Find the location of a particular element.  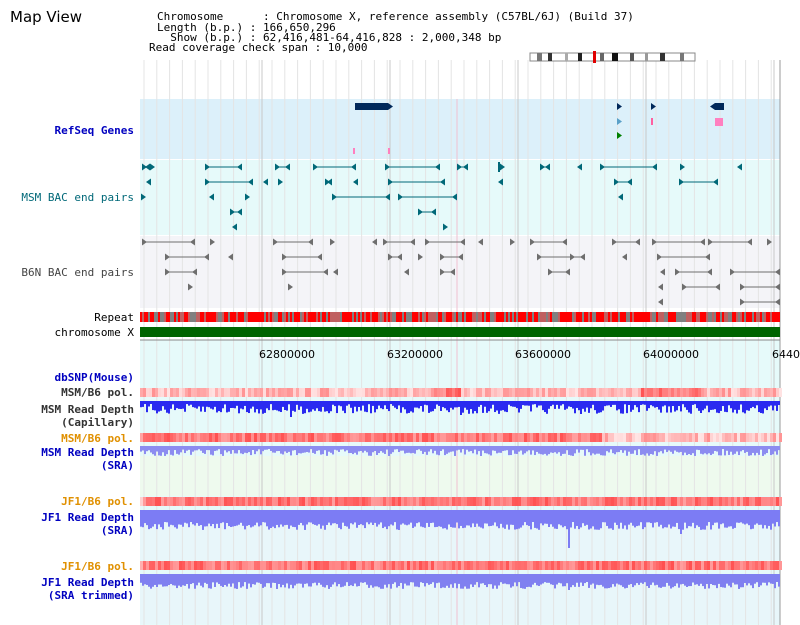

track-label-refseq: RefSeq Genes is located at coordinates (94, 130).